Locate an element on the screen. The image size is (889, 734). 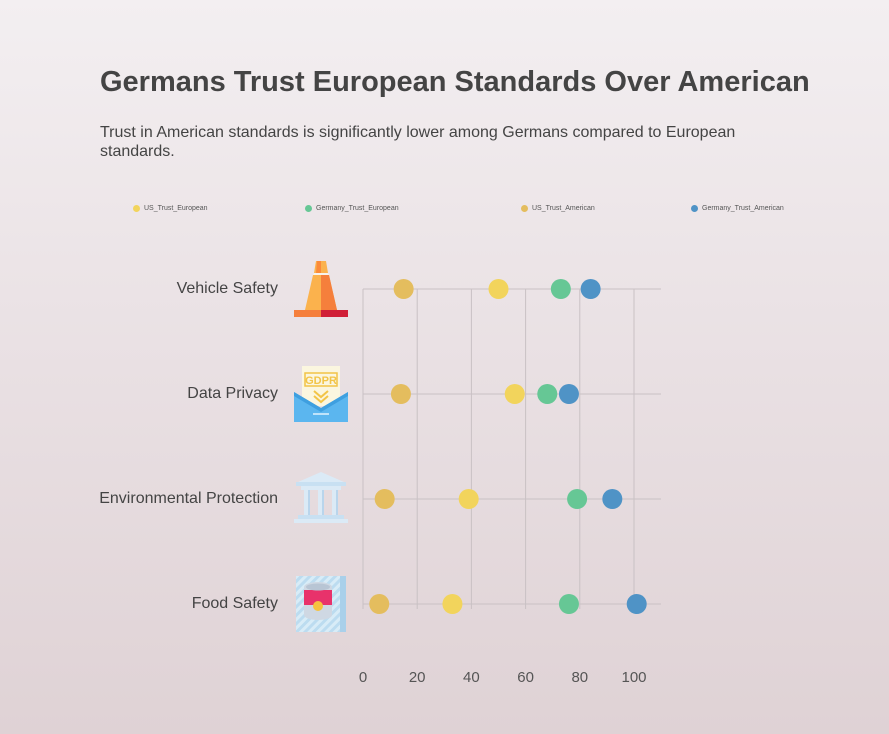
legend-item-germany-trust-european: Germany_Trust_European is located at coordinates (352, 208).